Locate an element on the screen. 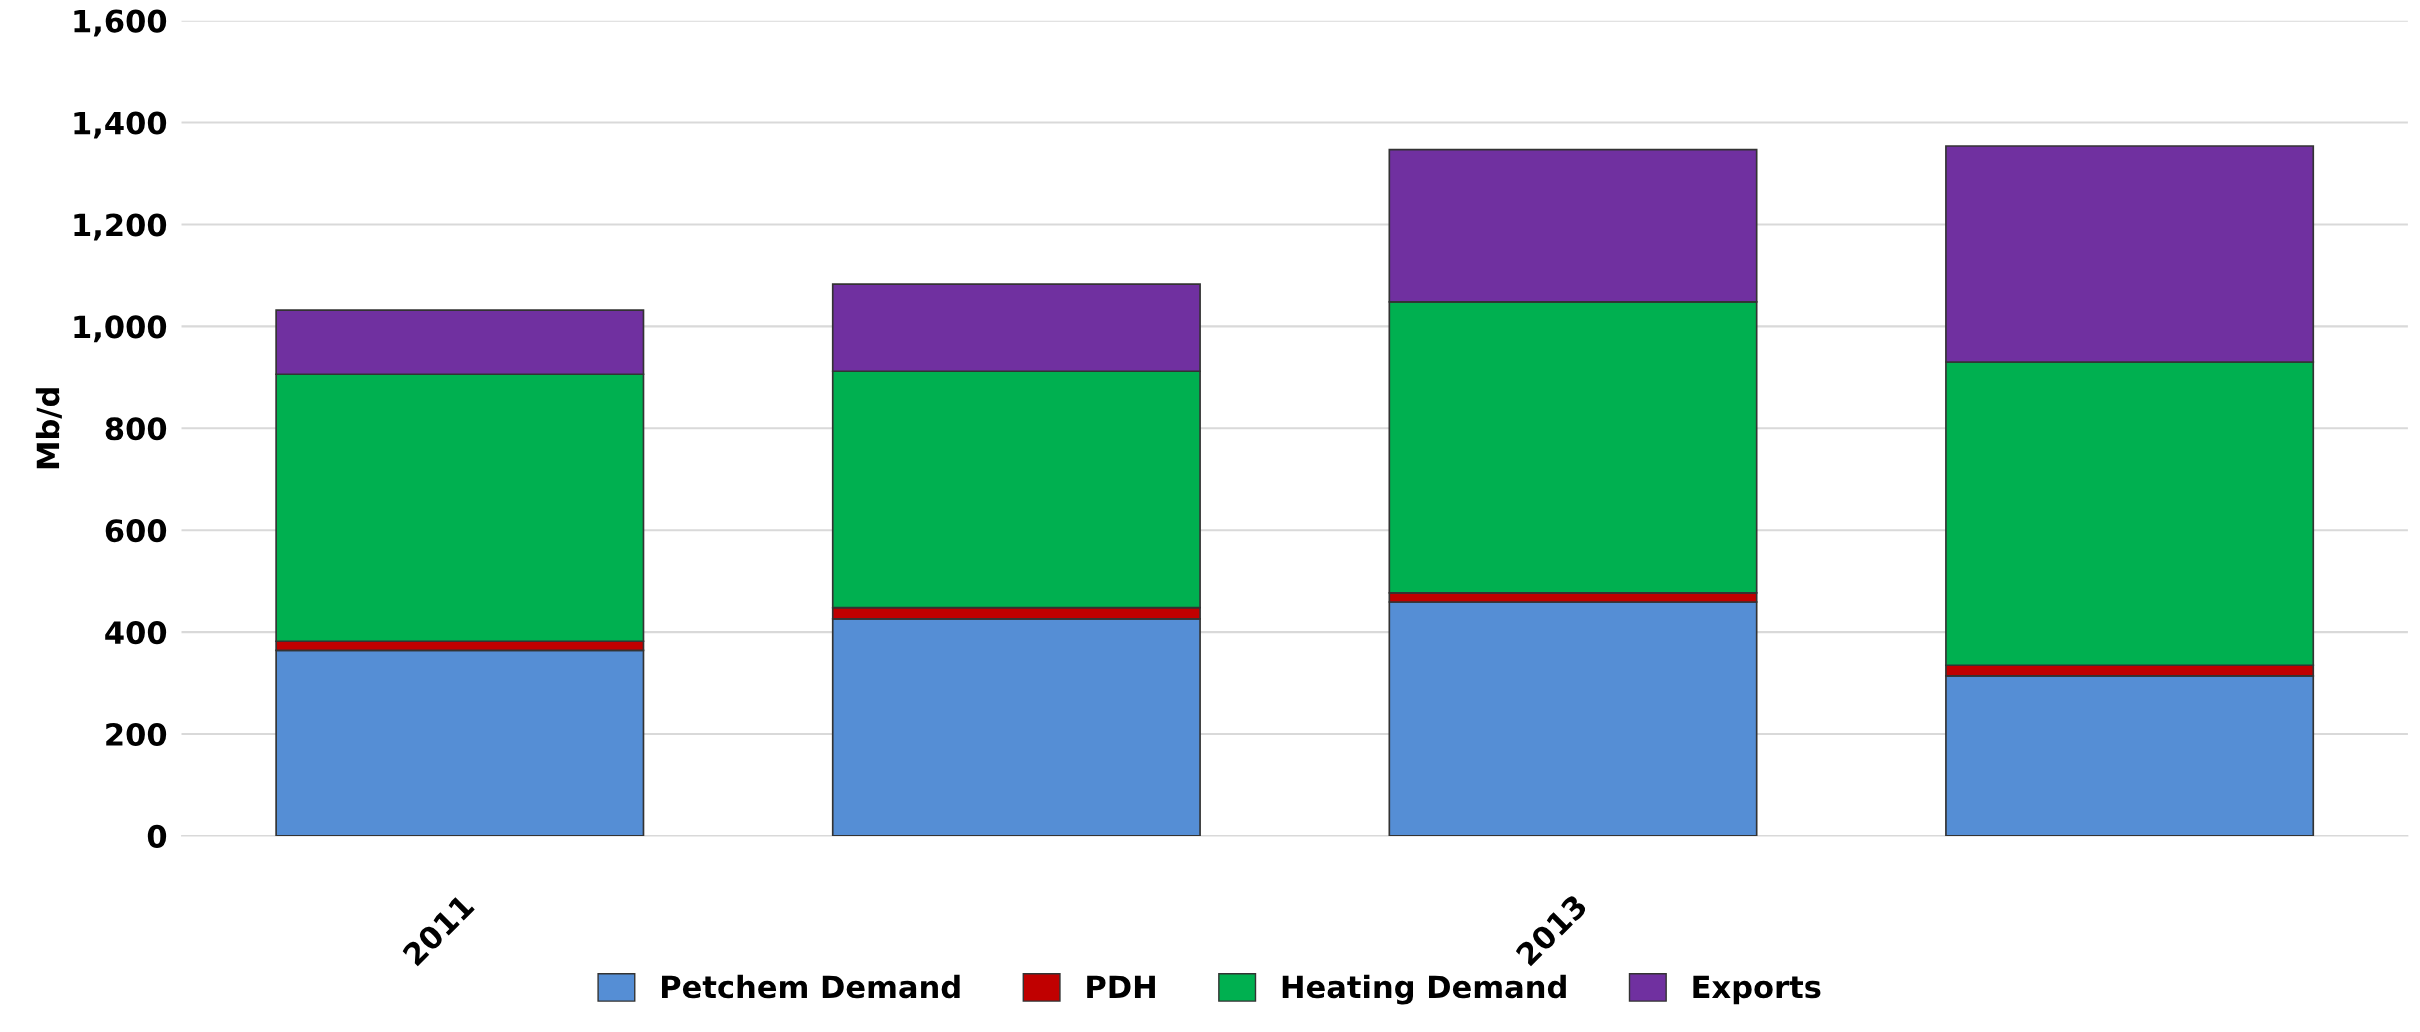 This screenshot has height=1032, width=2420. legend-label: Petchem Demand is located at coordinates (811, 986).